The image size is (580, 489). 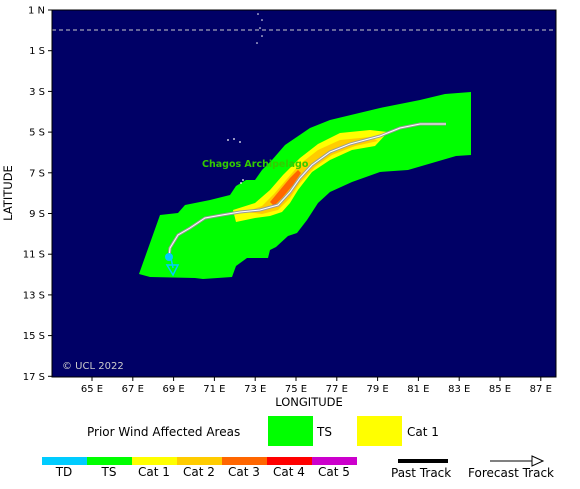 I want to click on lon-tick-label: 65 E, so click(x=92, y=389).